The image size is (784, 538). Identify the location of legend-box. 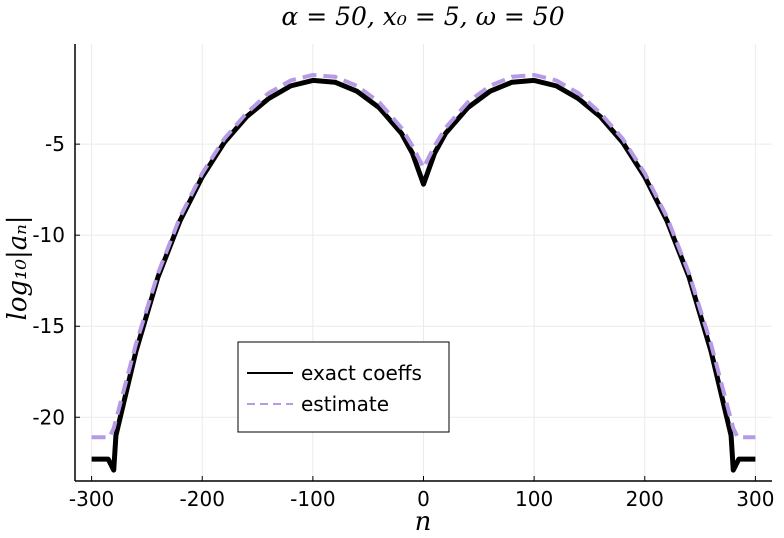
(343, 387).